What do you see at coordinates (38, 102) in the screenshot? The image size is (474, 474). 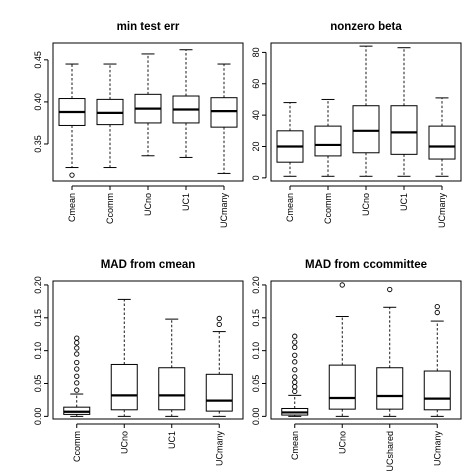 I see `y-tick-label: 0.40` at bounding box center [38, 102].